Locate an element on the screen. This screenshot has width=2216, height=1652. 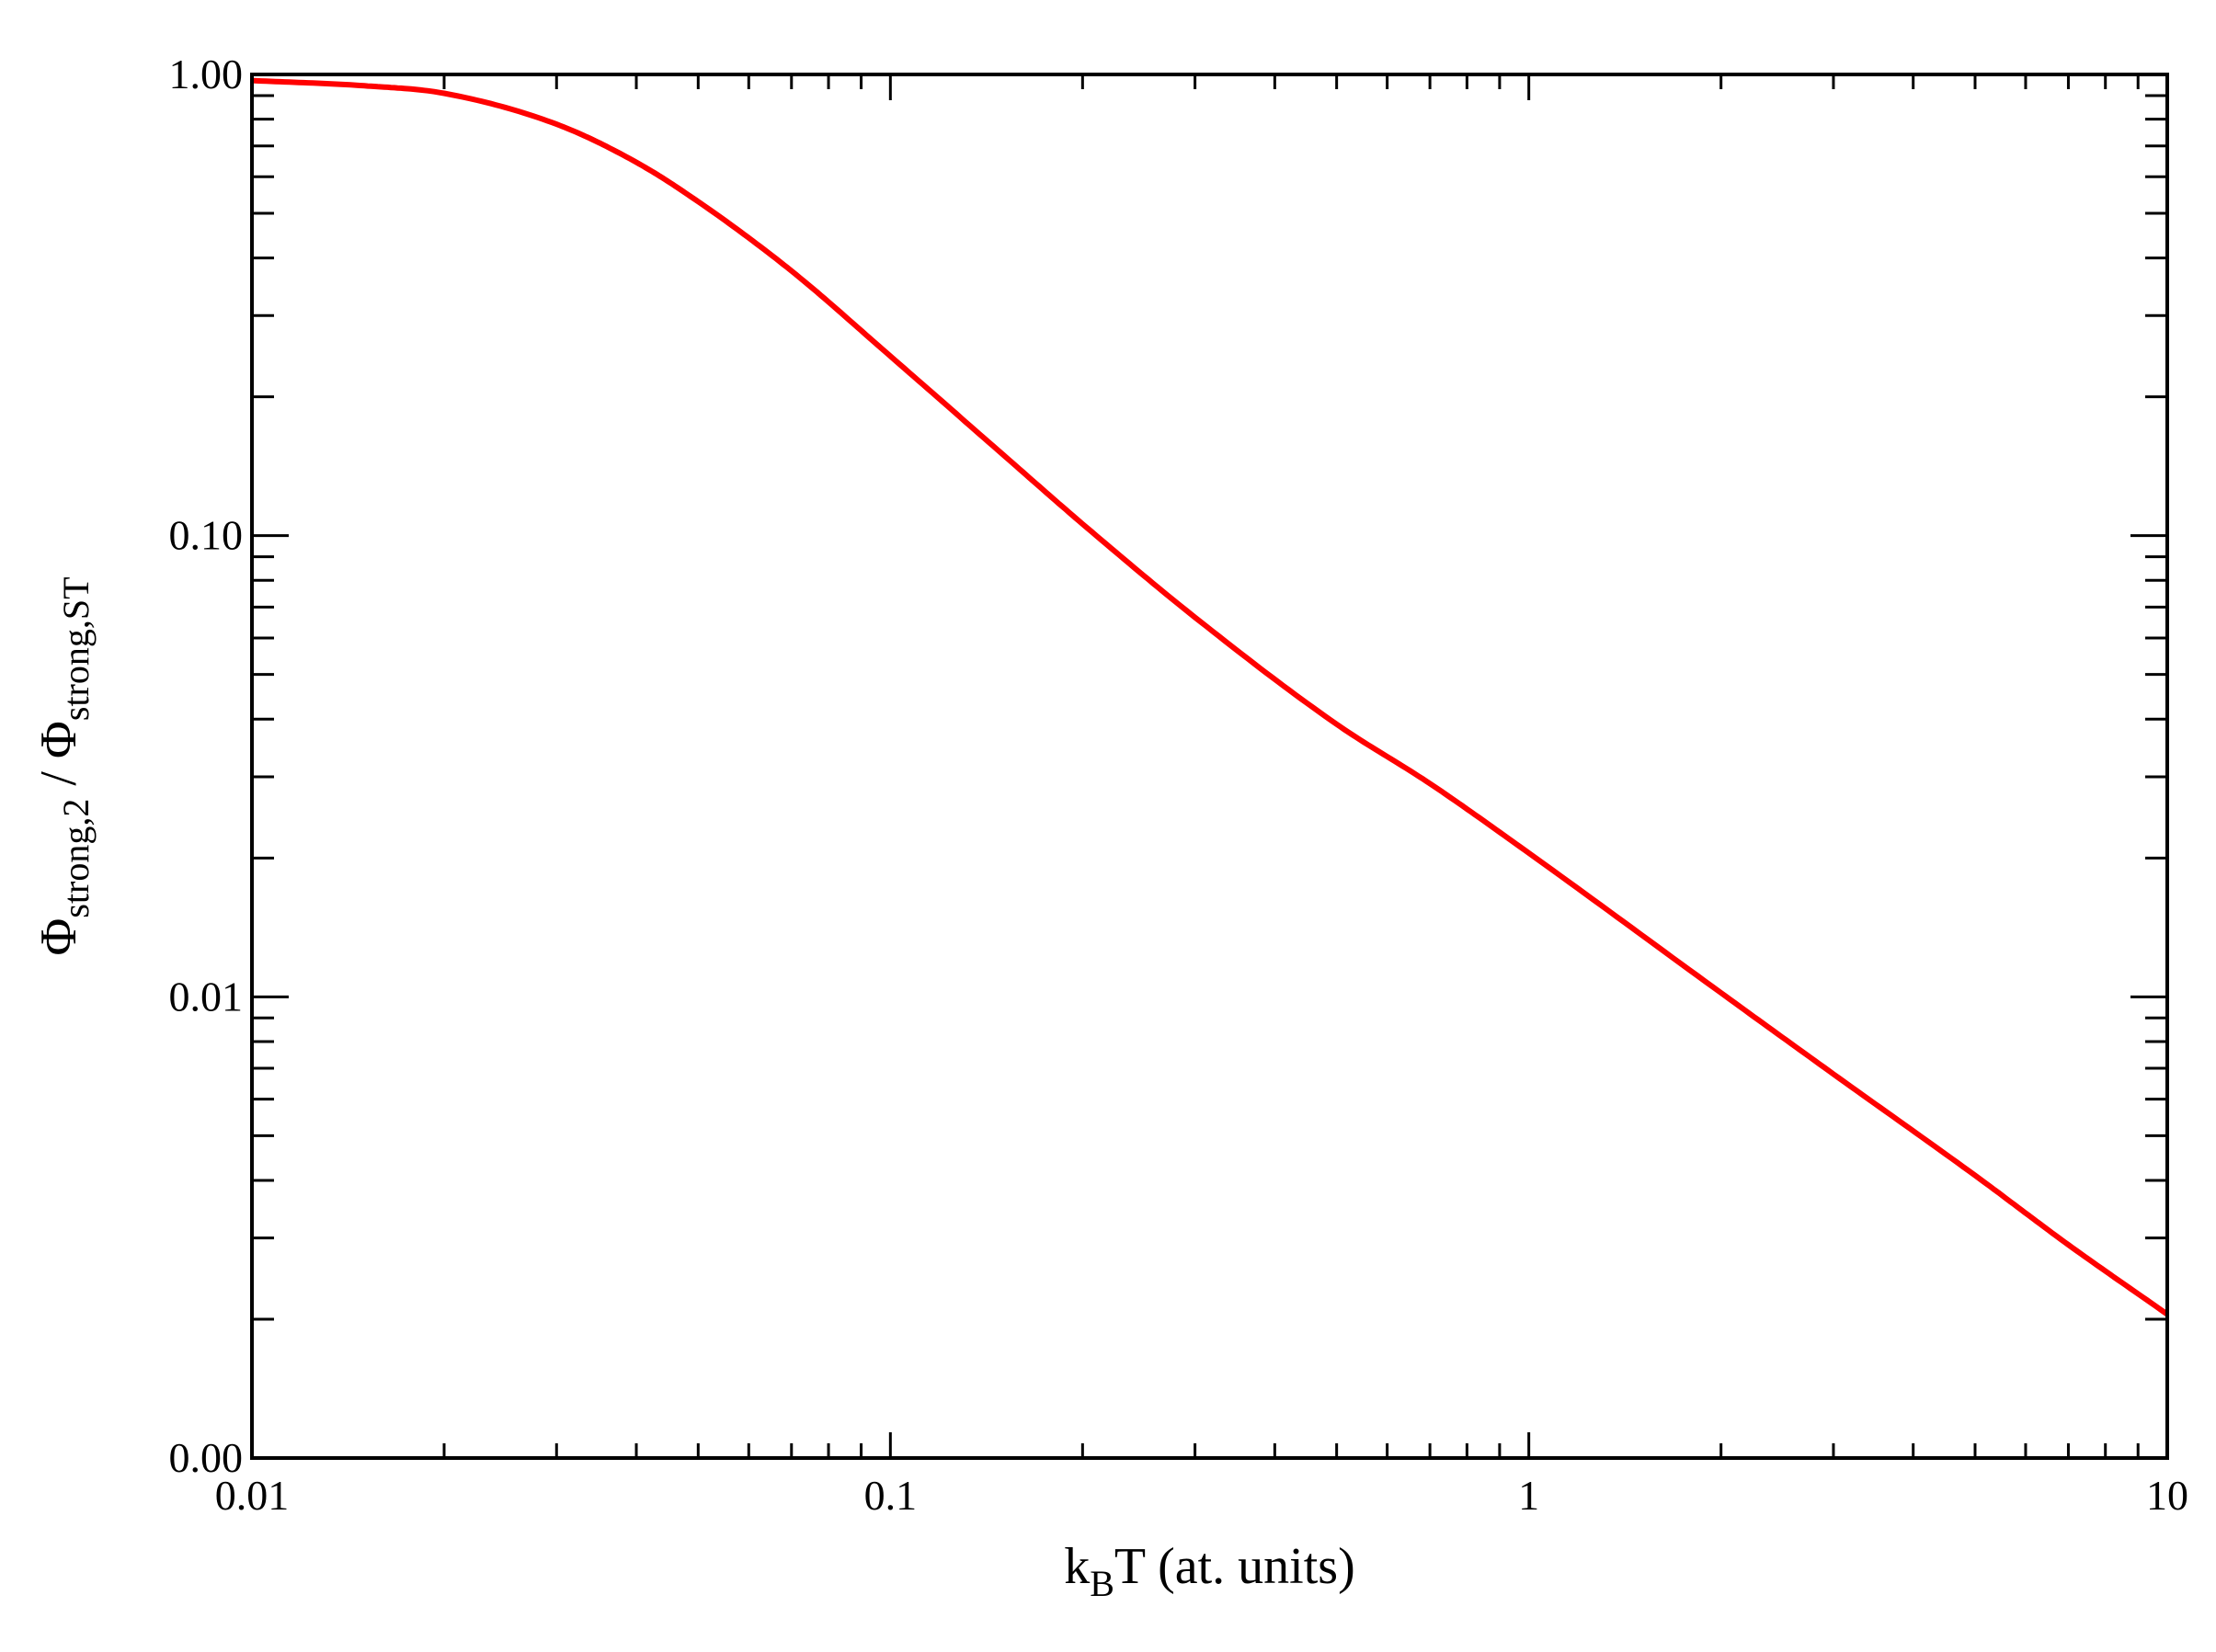
y-tick-label: 0.01 is located at coordinates (206, 997).